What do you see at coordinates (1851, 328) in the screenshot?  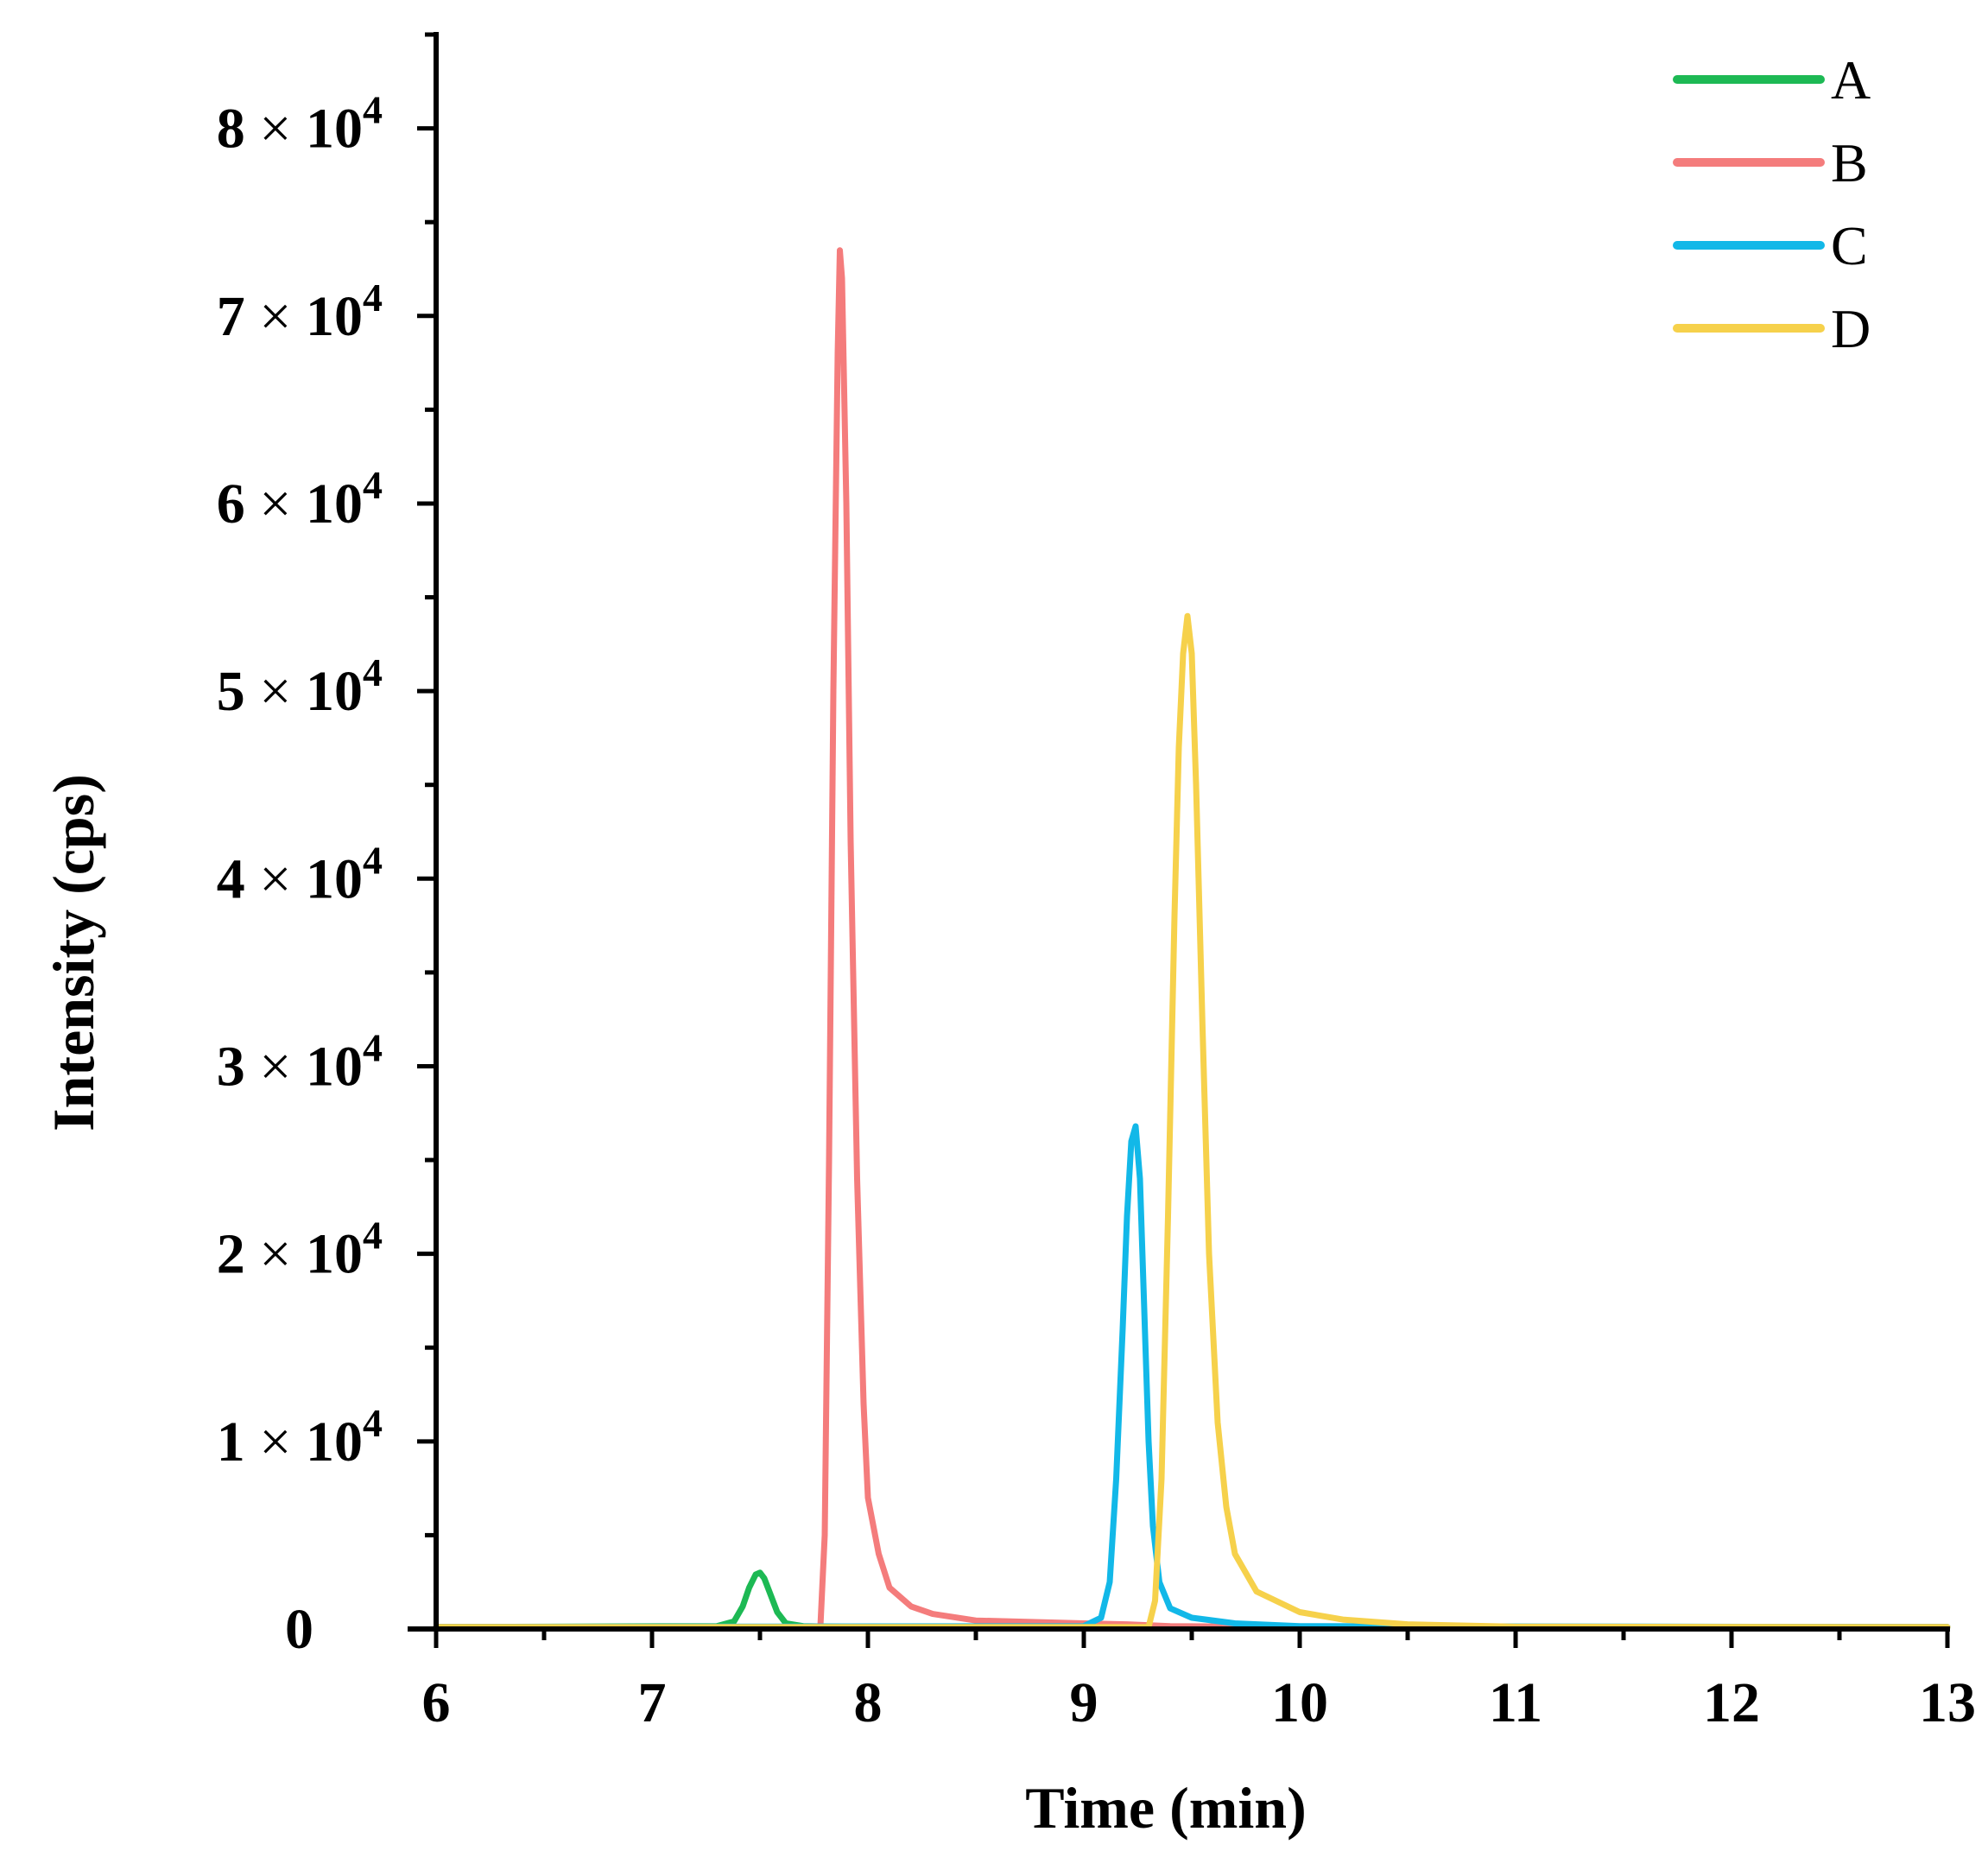 I see `legend-label-d: D` at bounding box center [1851, 328].